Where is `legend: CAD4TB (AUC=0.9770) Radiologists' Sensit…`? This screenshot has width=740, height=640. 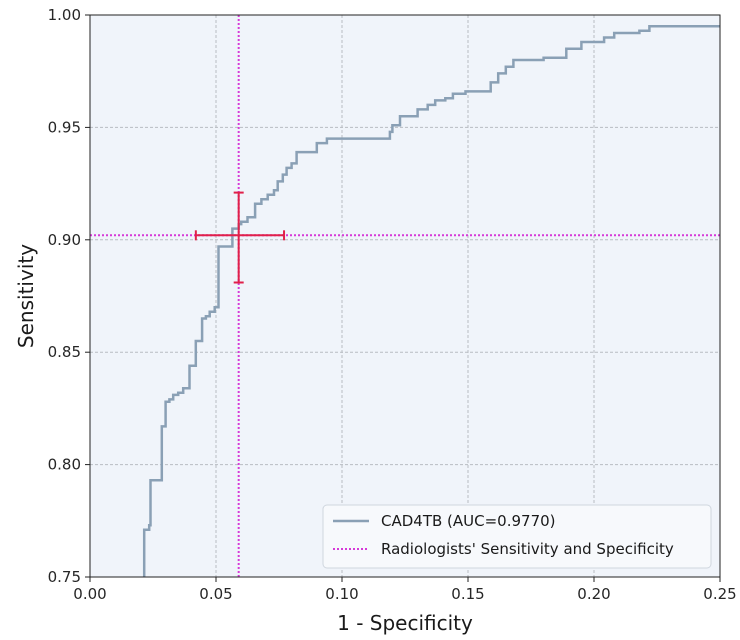 legend: CAD4TB (AUC=0.9770) Radiologists' Sensit… is located at coordinates (517, 536).